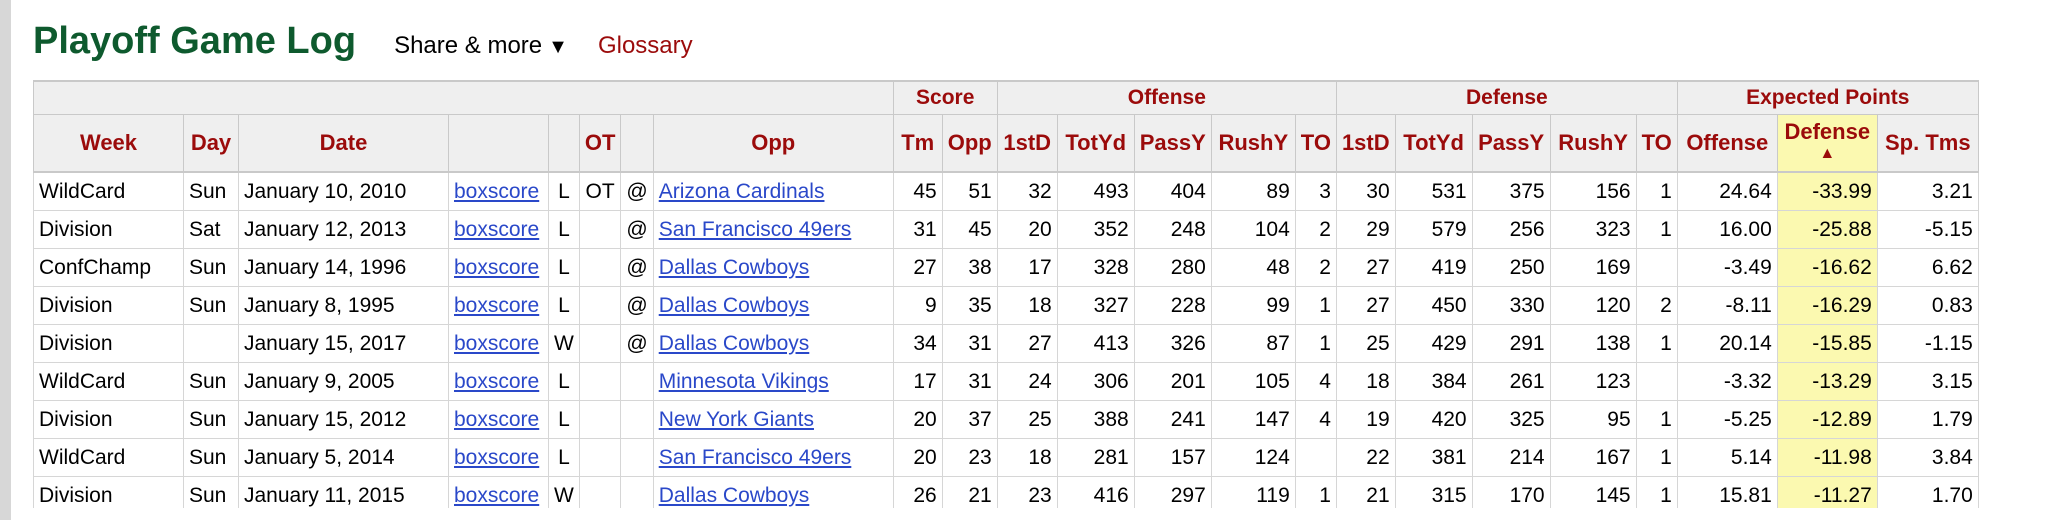 This screenshot has height=520, width=2048. I want to click on off-totyd-cell: 328, so click(1095, 267).